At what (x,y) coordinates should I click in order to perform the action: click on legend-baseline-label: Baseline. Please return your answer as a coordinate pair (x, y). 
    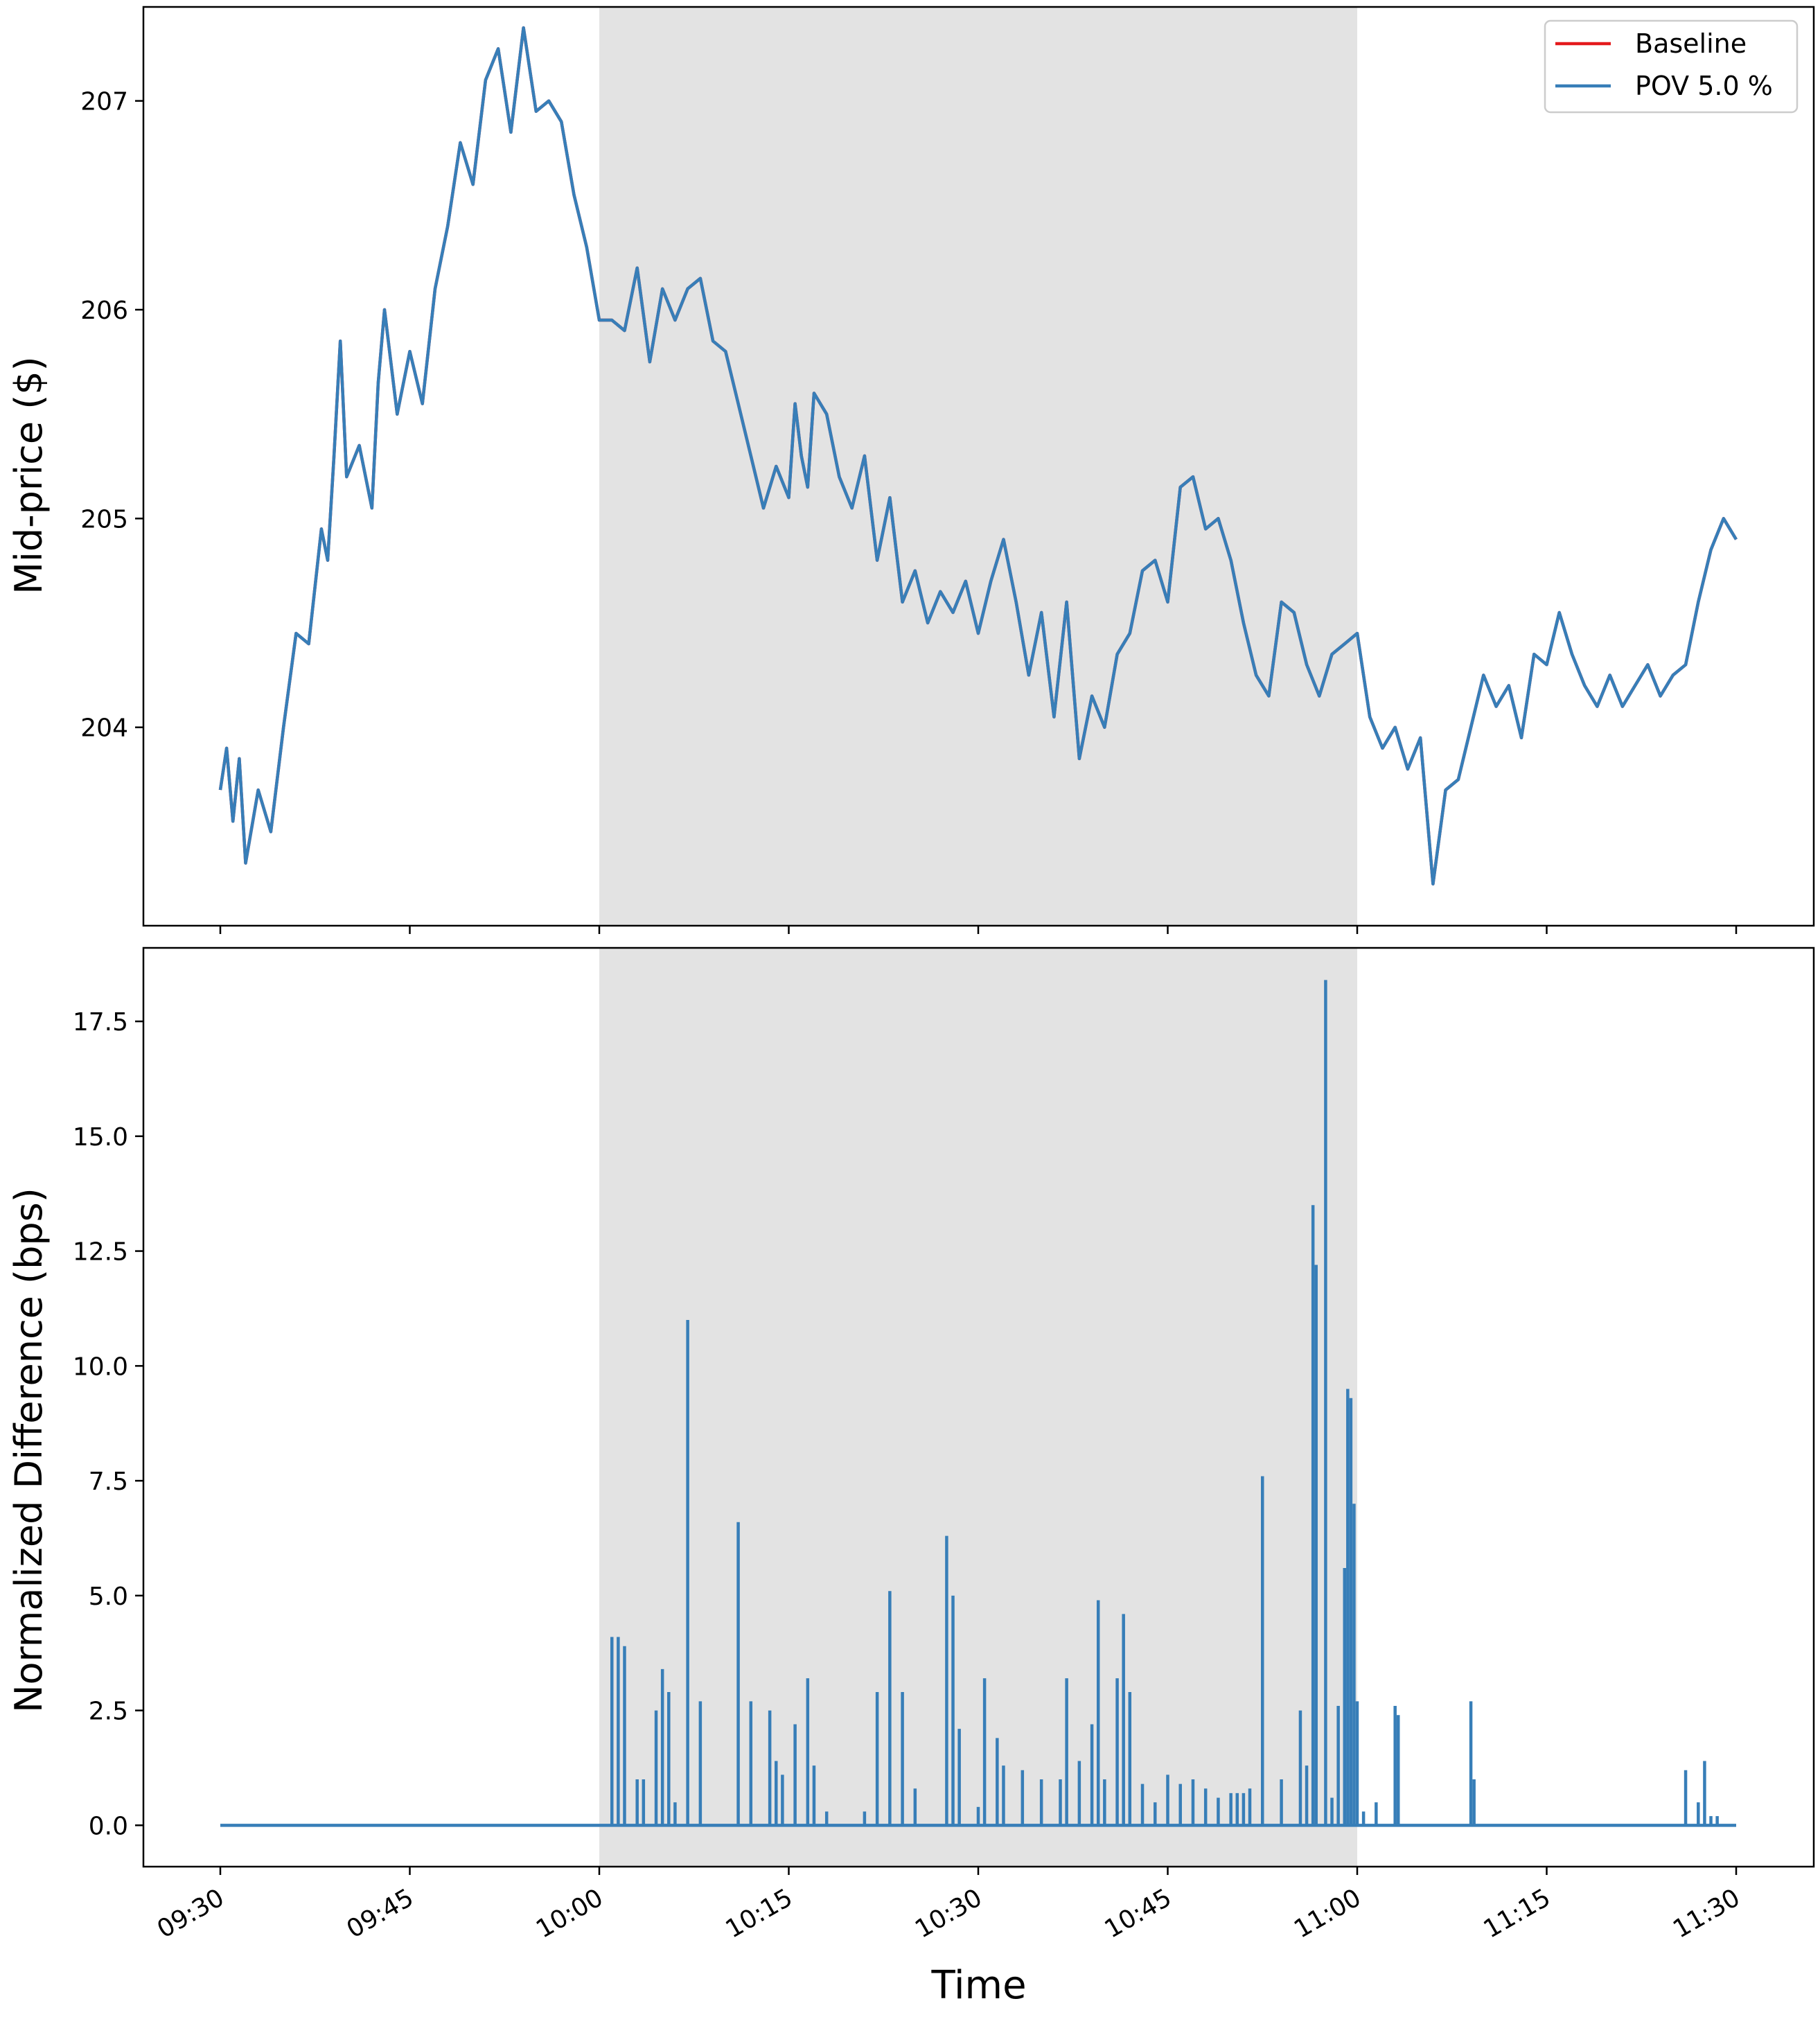
    Looking at the image, I should click on (1691, 43).